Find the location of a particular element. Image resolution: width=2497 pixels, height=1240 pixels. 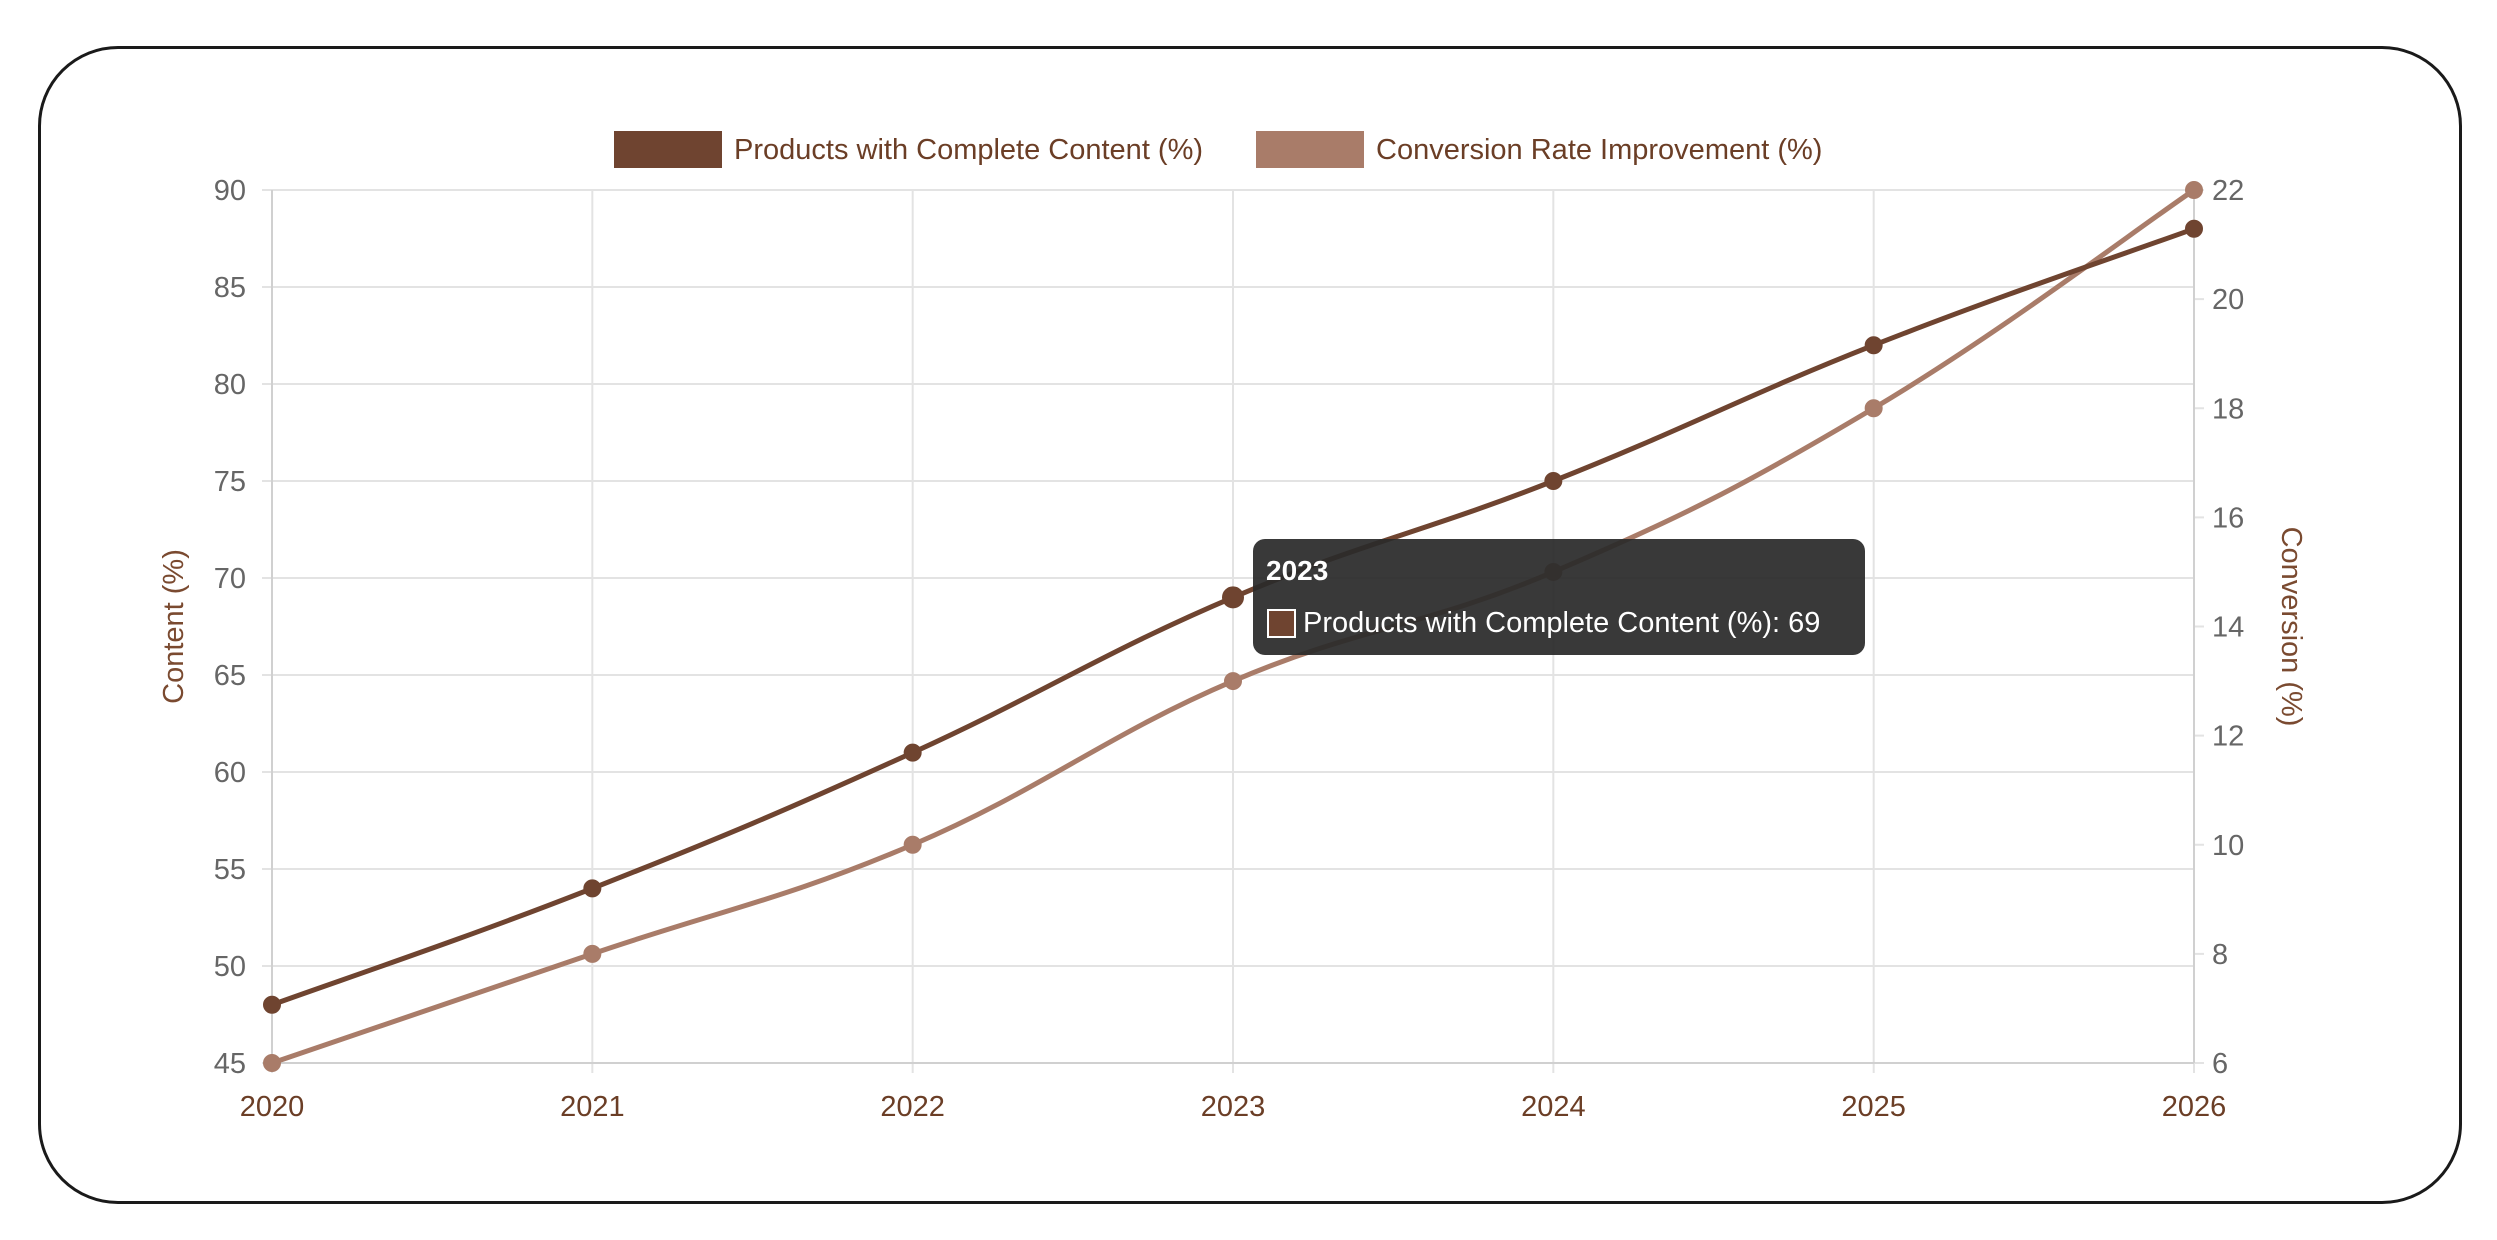

y-left-tick-label: 70 is located at coordinates (230, 579).